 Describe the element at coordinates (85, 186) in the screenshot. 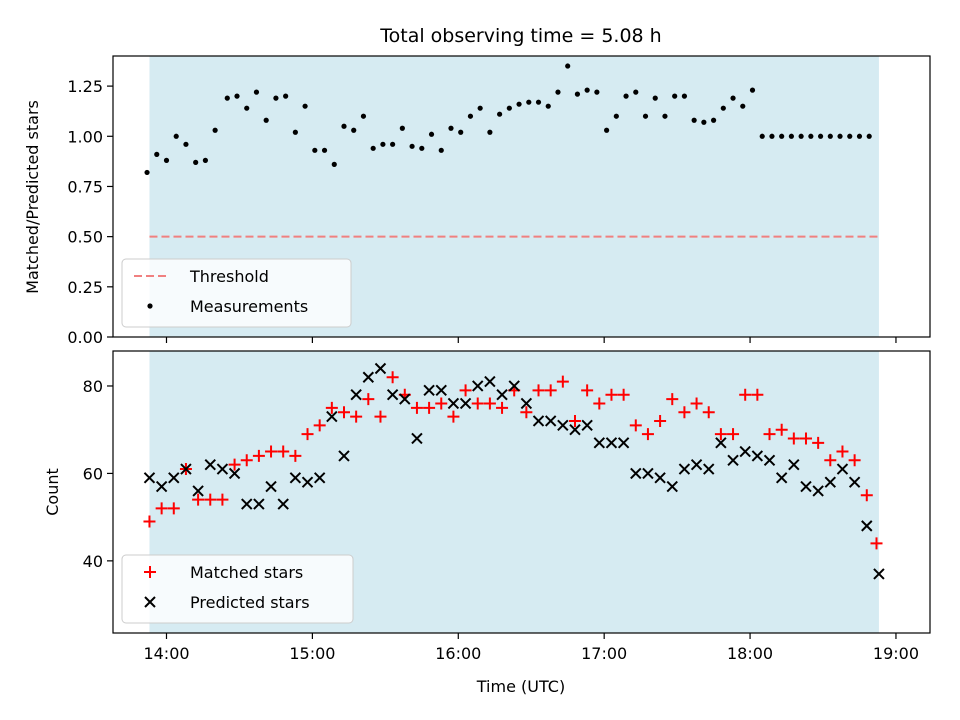

I see `y-tick-label: 0.75` at that location.